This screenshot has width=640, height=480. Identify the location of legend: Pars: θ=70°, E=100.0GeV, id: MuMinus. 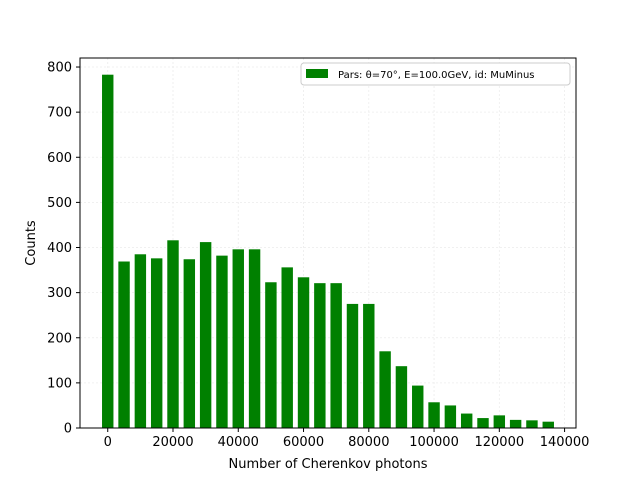
(435, 74).